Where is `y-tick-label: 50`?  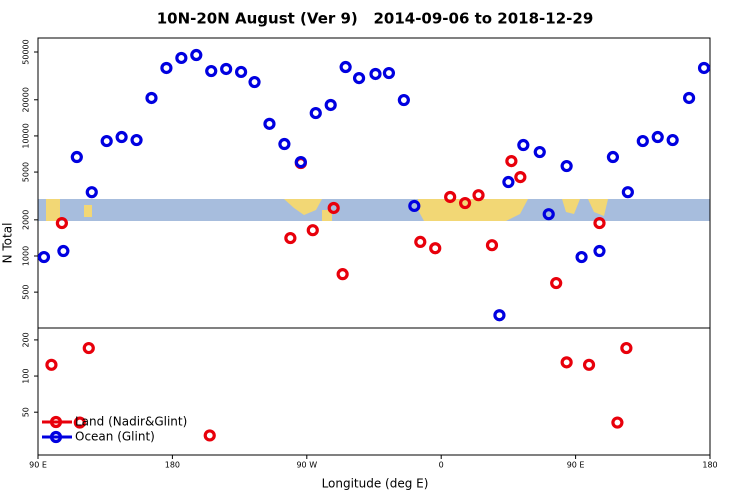 y-tick-label: 50 is located at coordinates (26, 412).